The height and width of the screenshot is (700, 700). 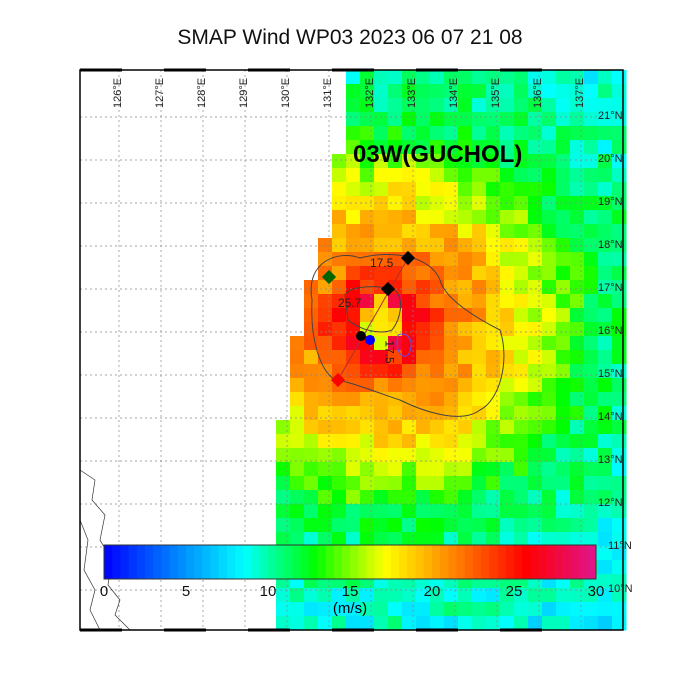 I want to click on storm-center-marker, so click(x=361, y=336).